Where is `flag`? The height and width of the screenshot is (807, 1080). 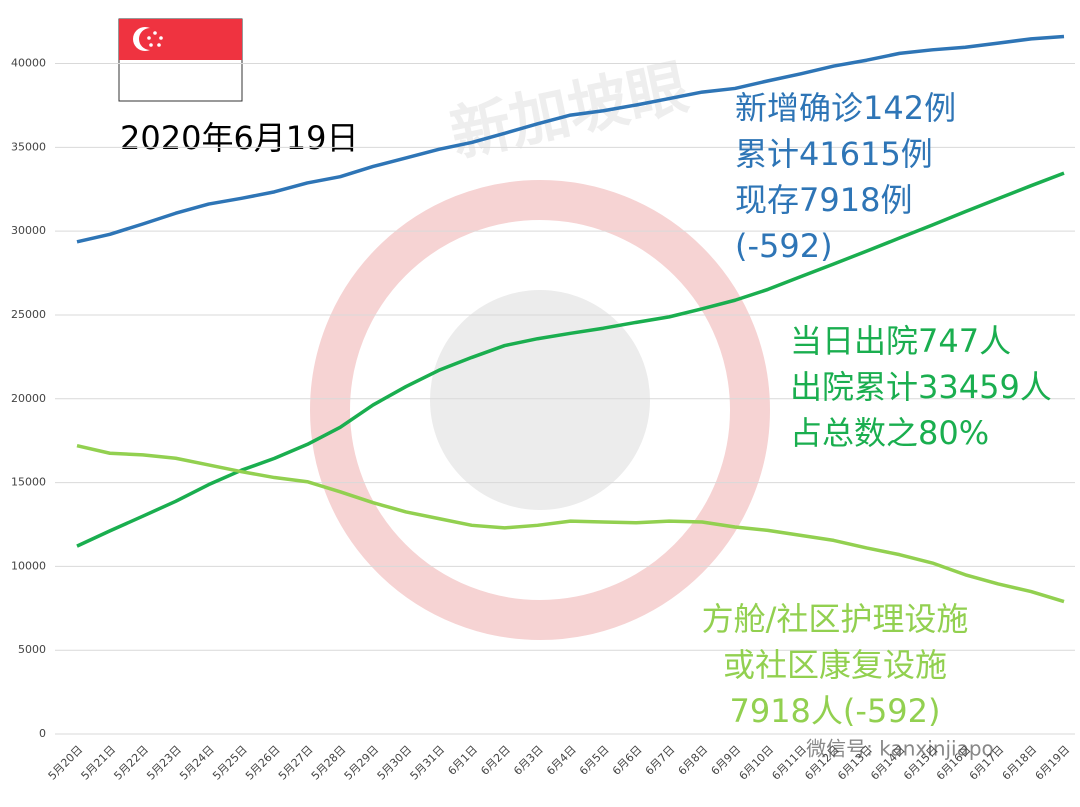
flag is located at coordinates (180, 60).